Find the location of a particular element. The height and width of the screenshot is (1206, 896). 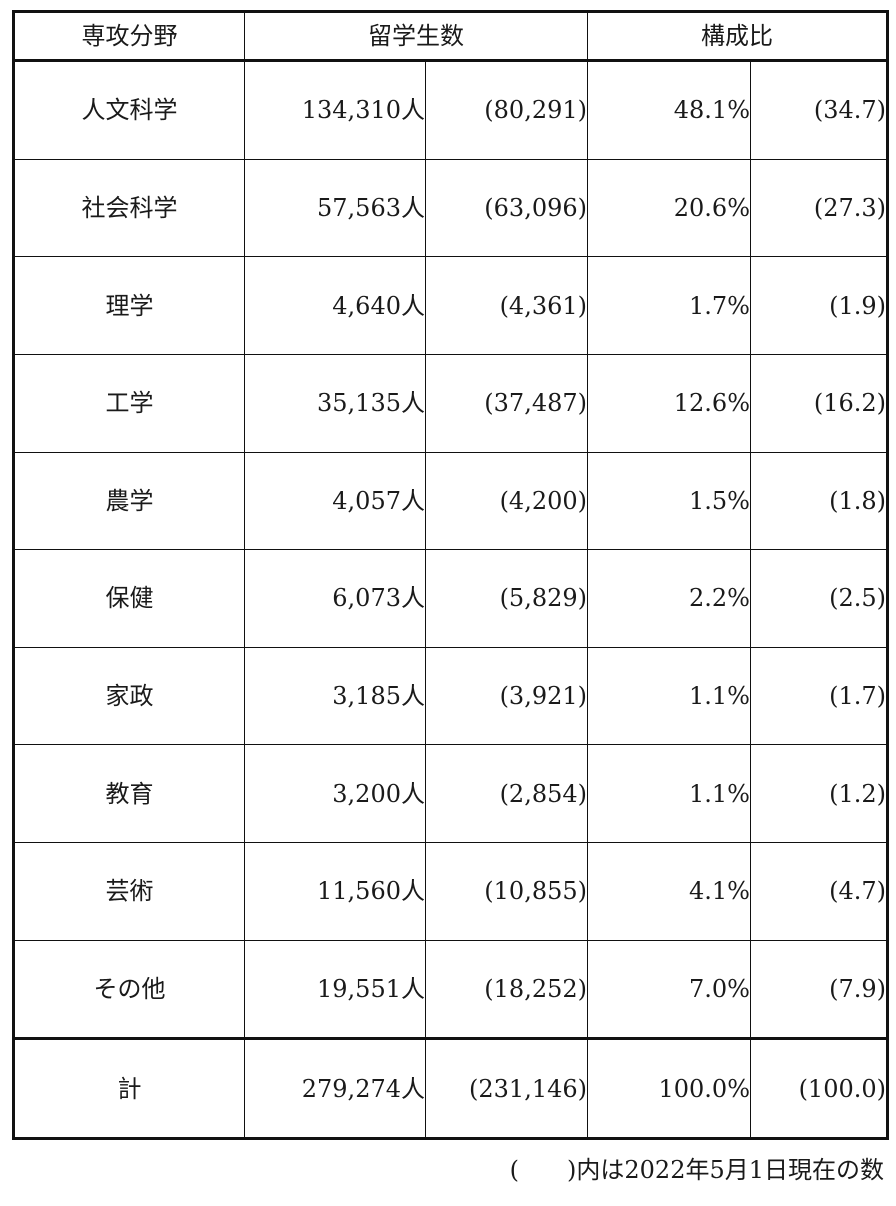

count-cell: 6,073人 is located at coordinates (335, 598).